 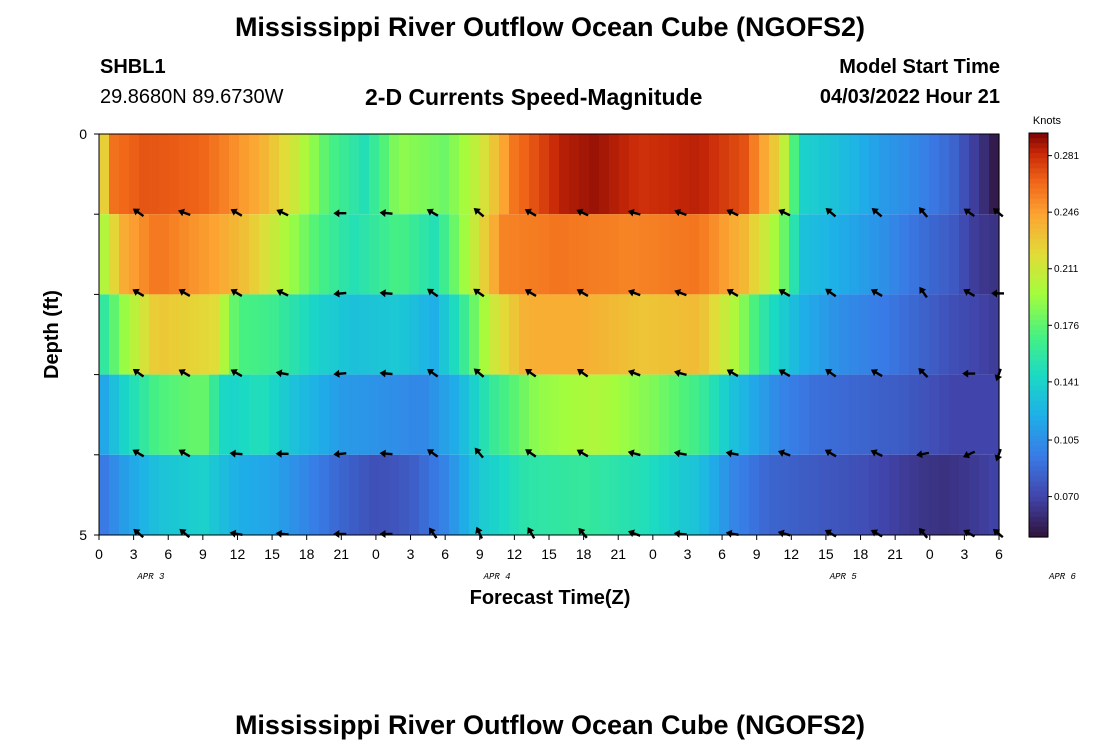 What do you see at coordinates (515, 554) in the screenshot?
I see `x-tick-label: 12` at bounding box center [515, 554].